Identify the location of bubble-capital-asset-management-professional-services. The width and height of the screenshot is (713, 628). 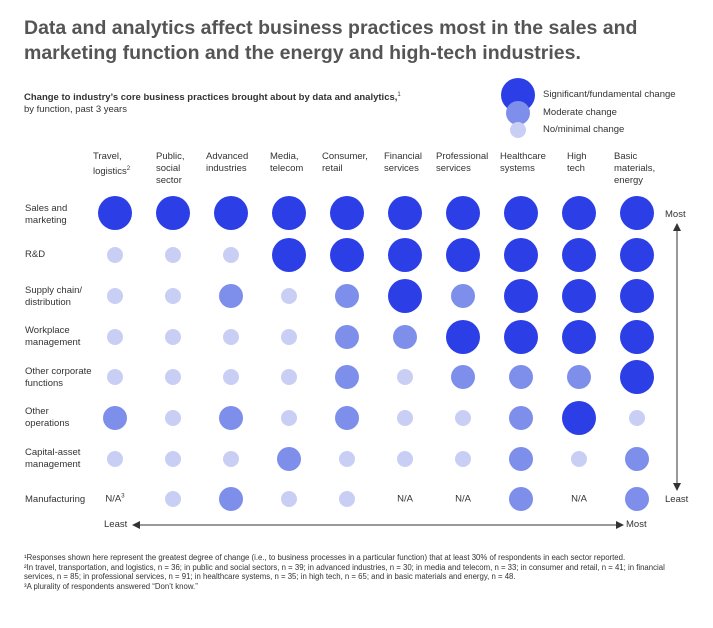
(463, 459).